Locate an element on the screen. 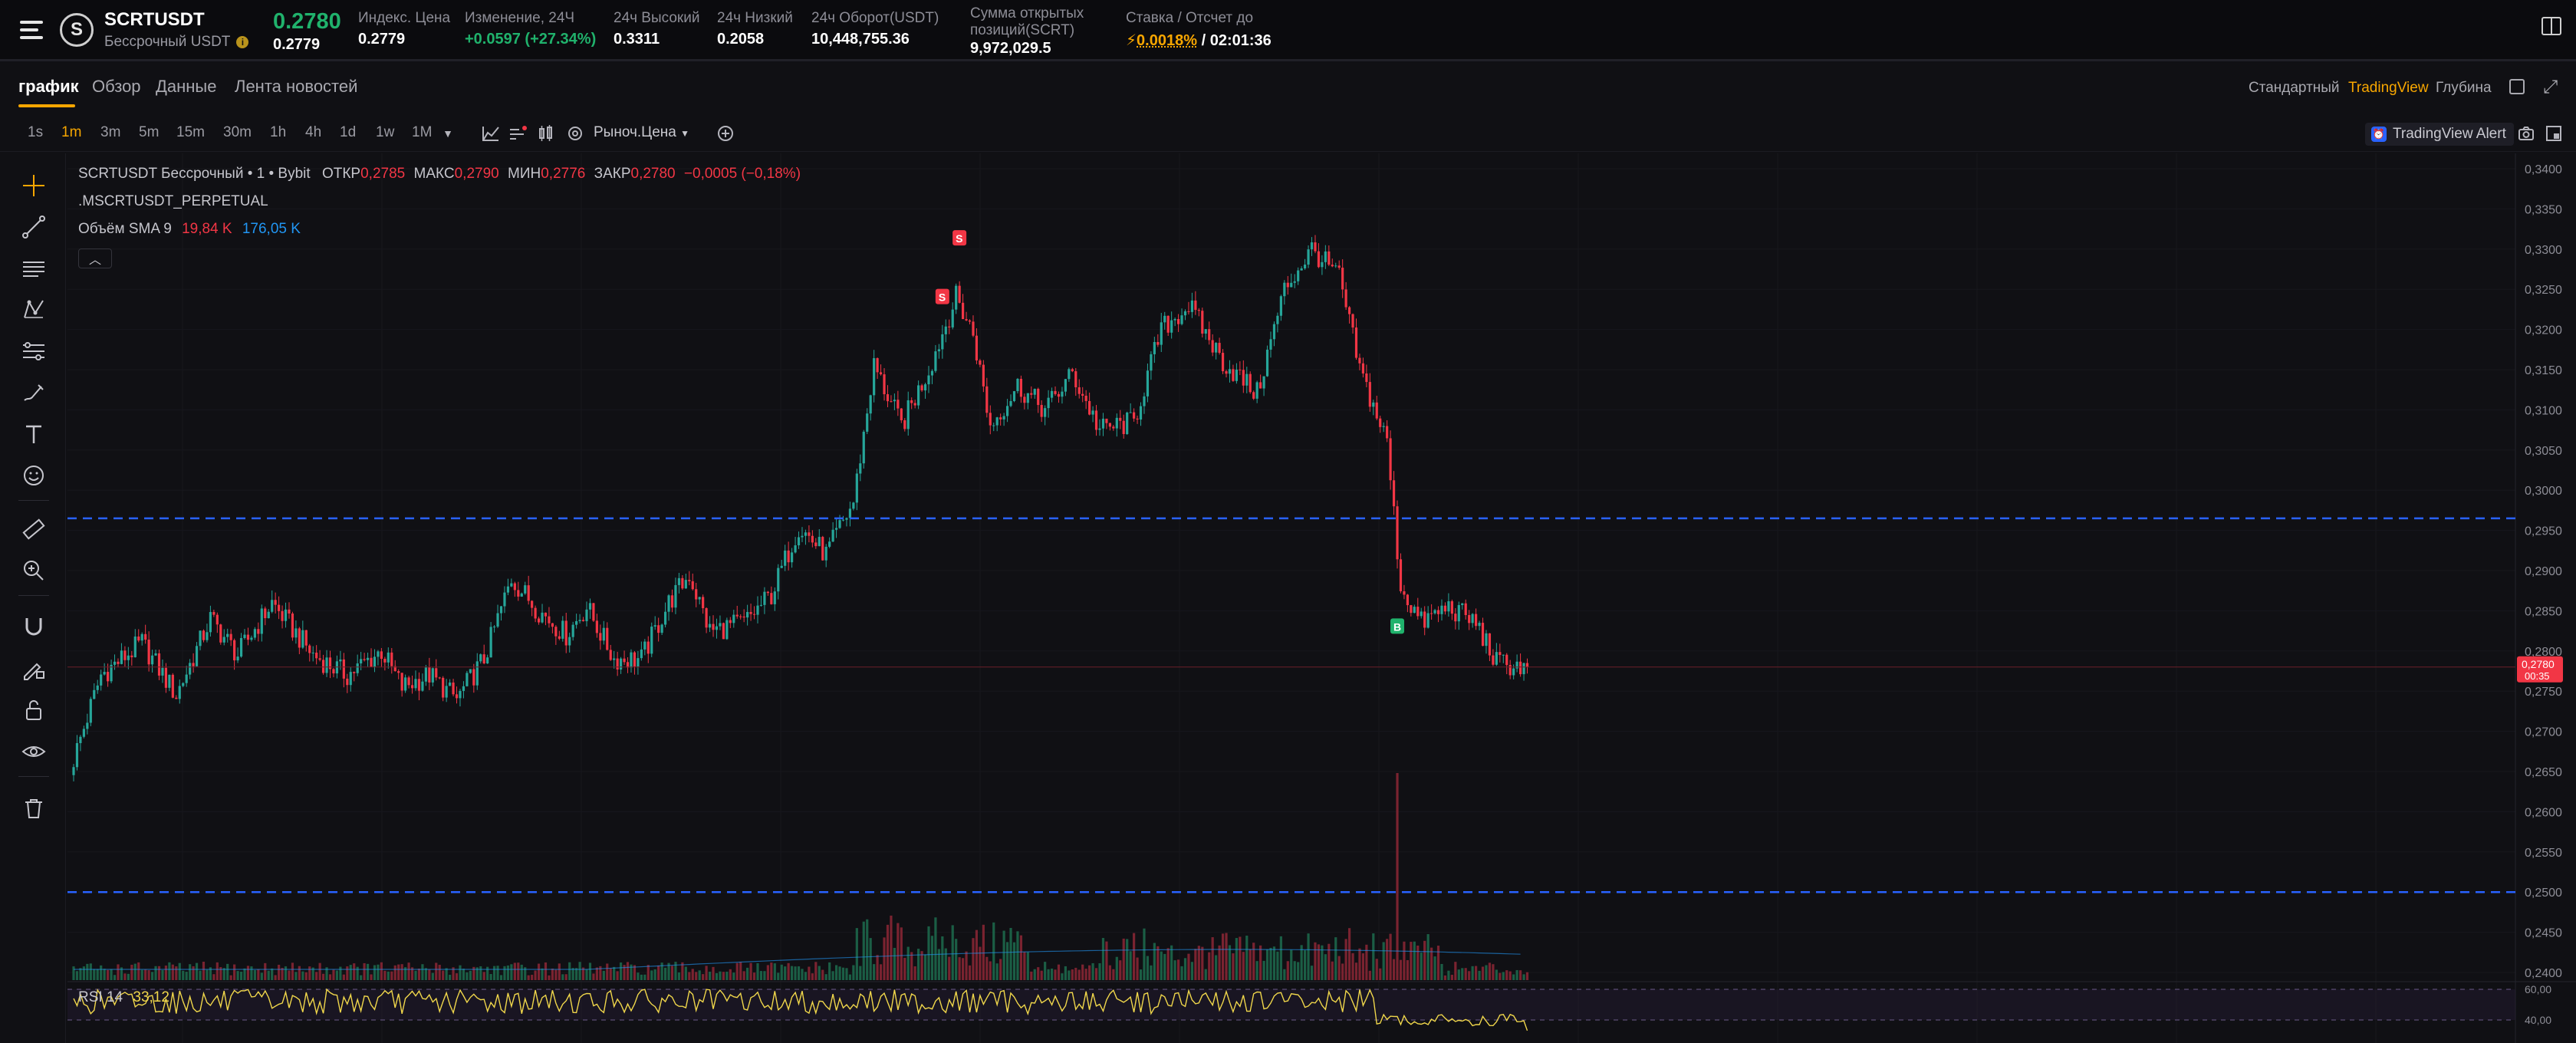 The image size is (2576, 1043). magnet-icon is located at coordinates (33, 627).